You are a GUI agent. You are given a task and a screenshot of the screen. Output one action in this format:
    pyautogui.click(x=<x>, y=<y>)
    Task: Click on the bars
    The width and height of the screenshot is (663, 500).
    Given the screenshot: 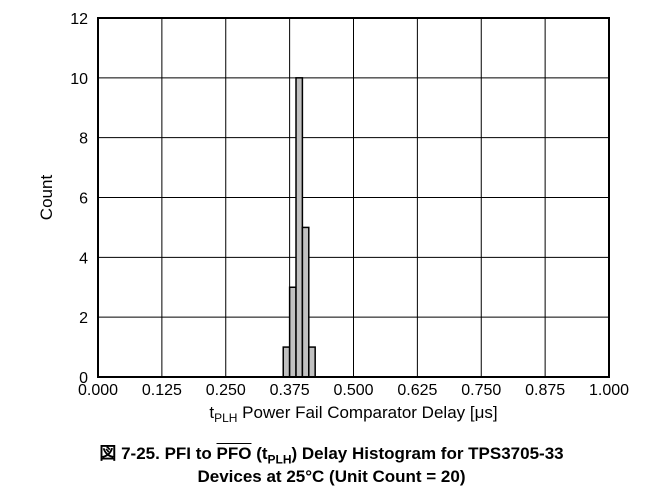 What is the action you would take?
    pyautogui.click(x=299, y=227)
    